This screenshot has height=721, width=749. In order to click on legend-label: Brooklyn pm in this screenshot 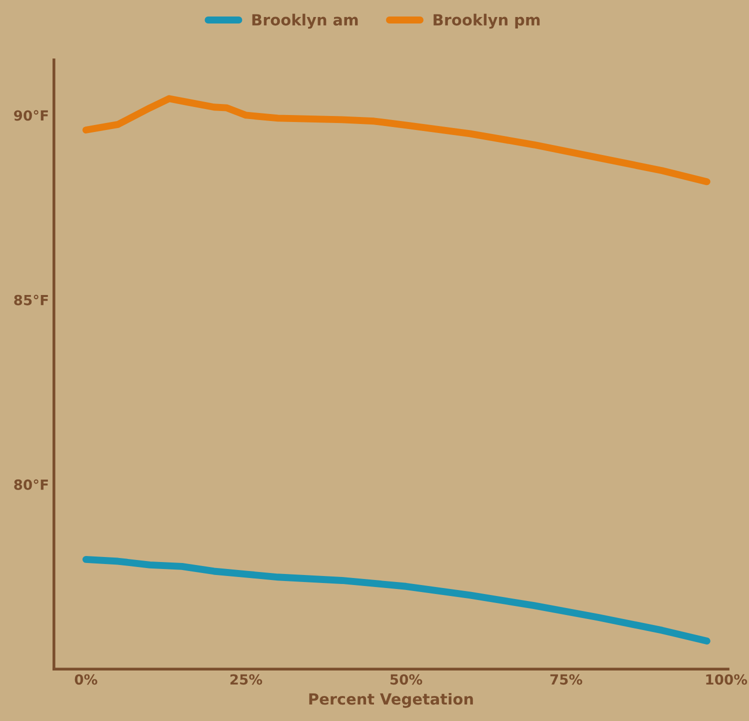, I will do `click(487, 21)`.